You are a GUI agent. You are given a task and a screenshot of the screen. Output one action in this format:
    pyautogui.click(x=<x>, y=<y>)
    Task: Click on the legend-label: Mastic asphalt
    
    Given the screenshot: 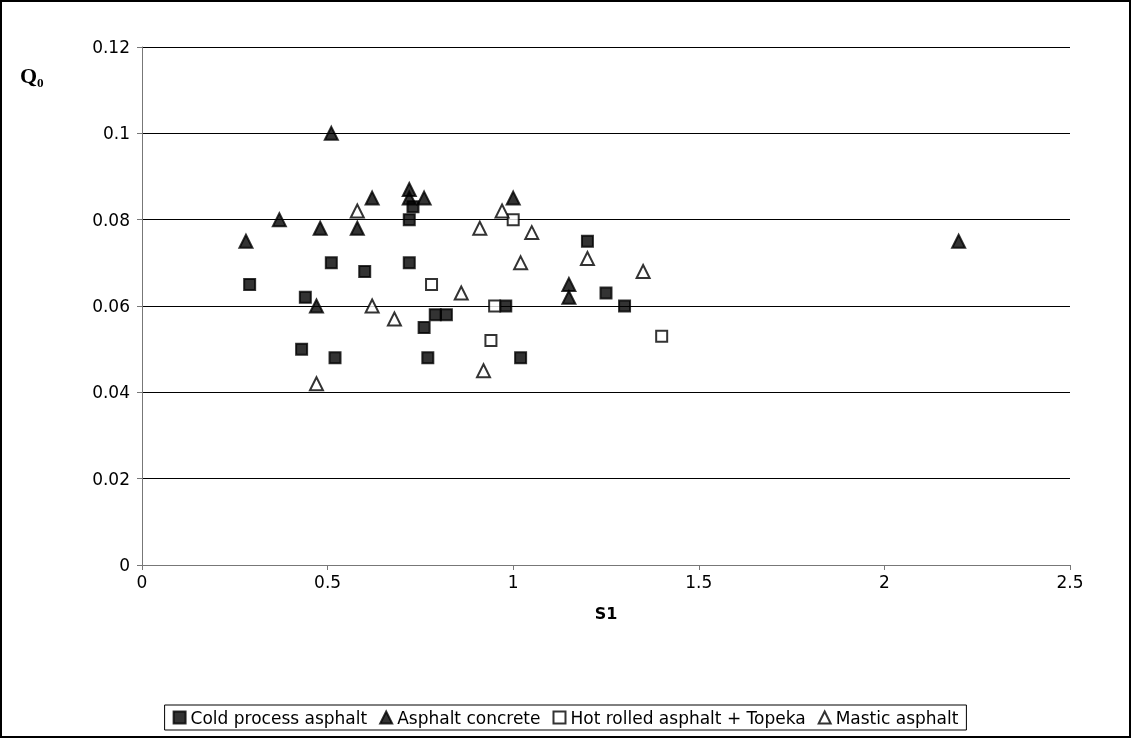 What is the action you would take?
    pyautogui.click(x=897, y=717)
    